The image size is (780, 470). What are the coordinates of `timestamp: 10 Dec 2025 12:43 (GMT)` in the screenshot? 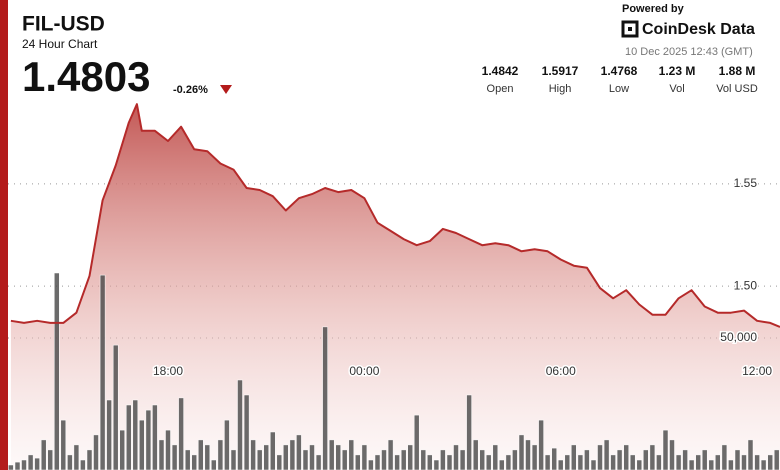 It's located at (689, 52).